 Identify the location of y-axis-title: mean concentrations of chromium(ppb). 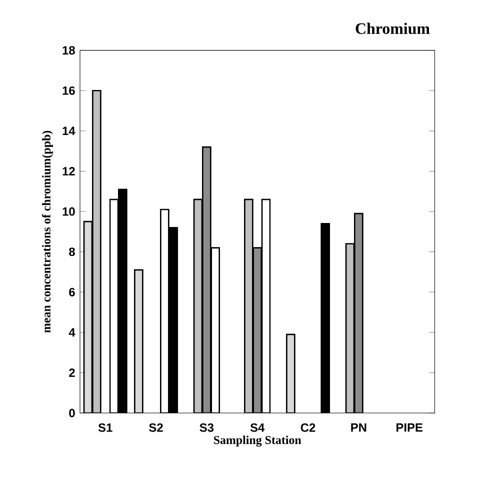
(47, 231).